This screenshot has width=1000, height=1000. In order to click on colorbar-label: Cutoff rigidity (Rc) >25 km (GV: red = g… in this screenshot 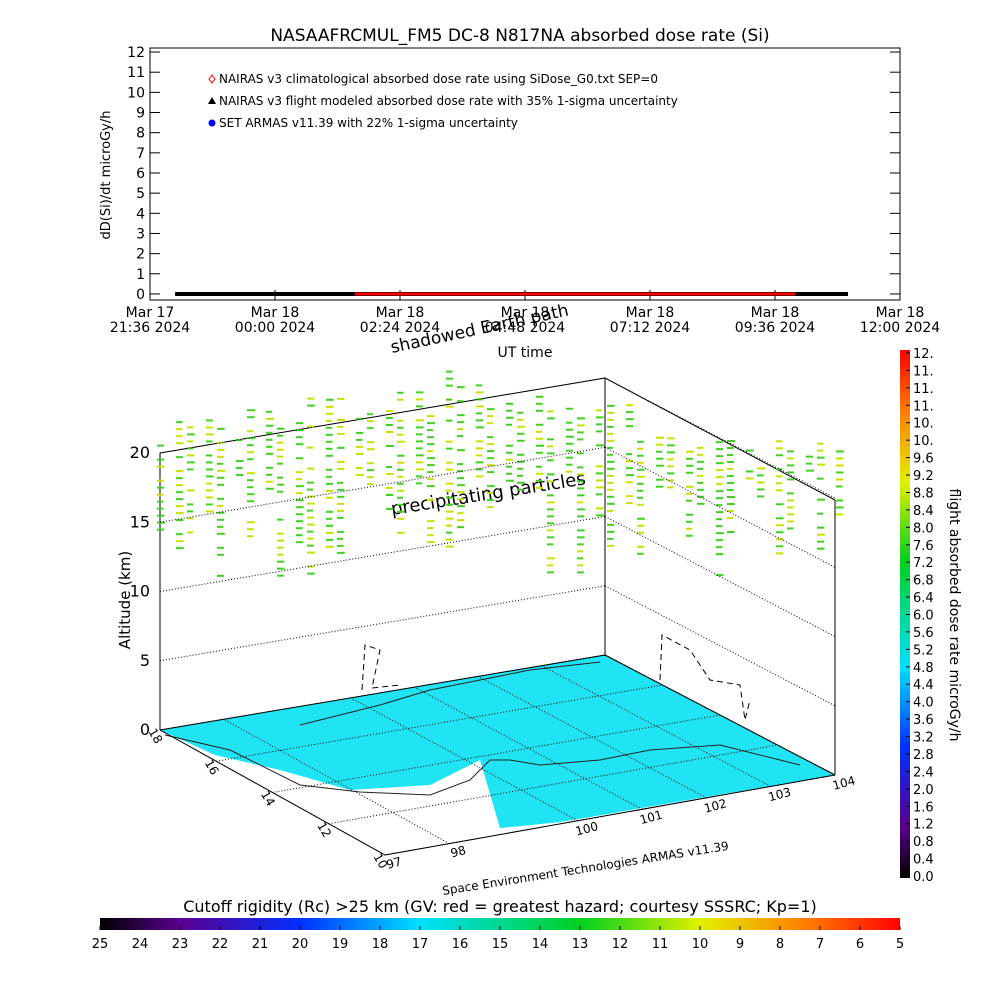, I will do `click(500, 906)`.